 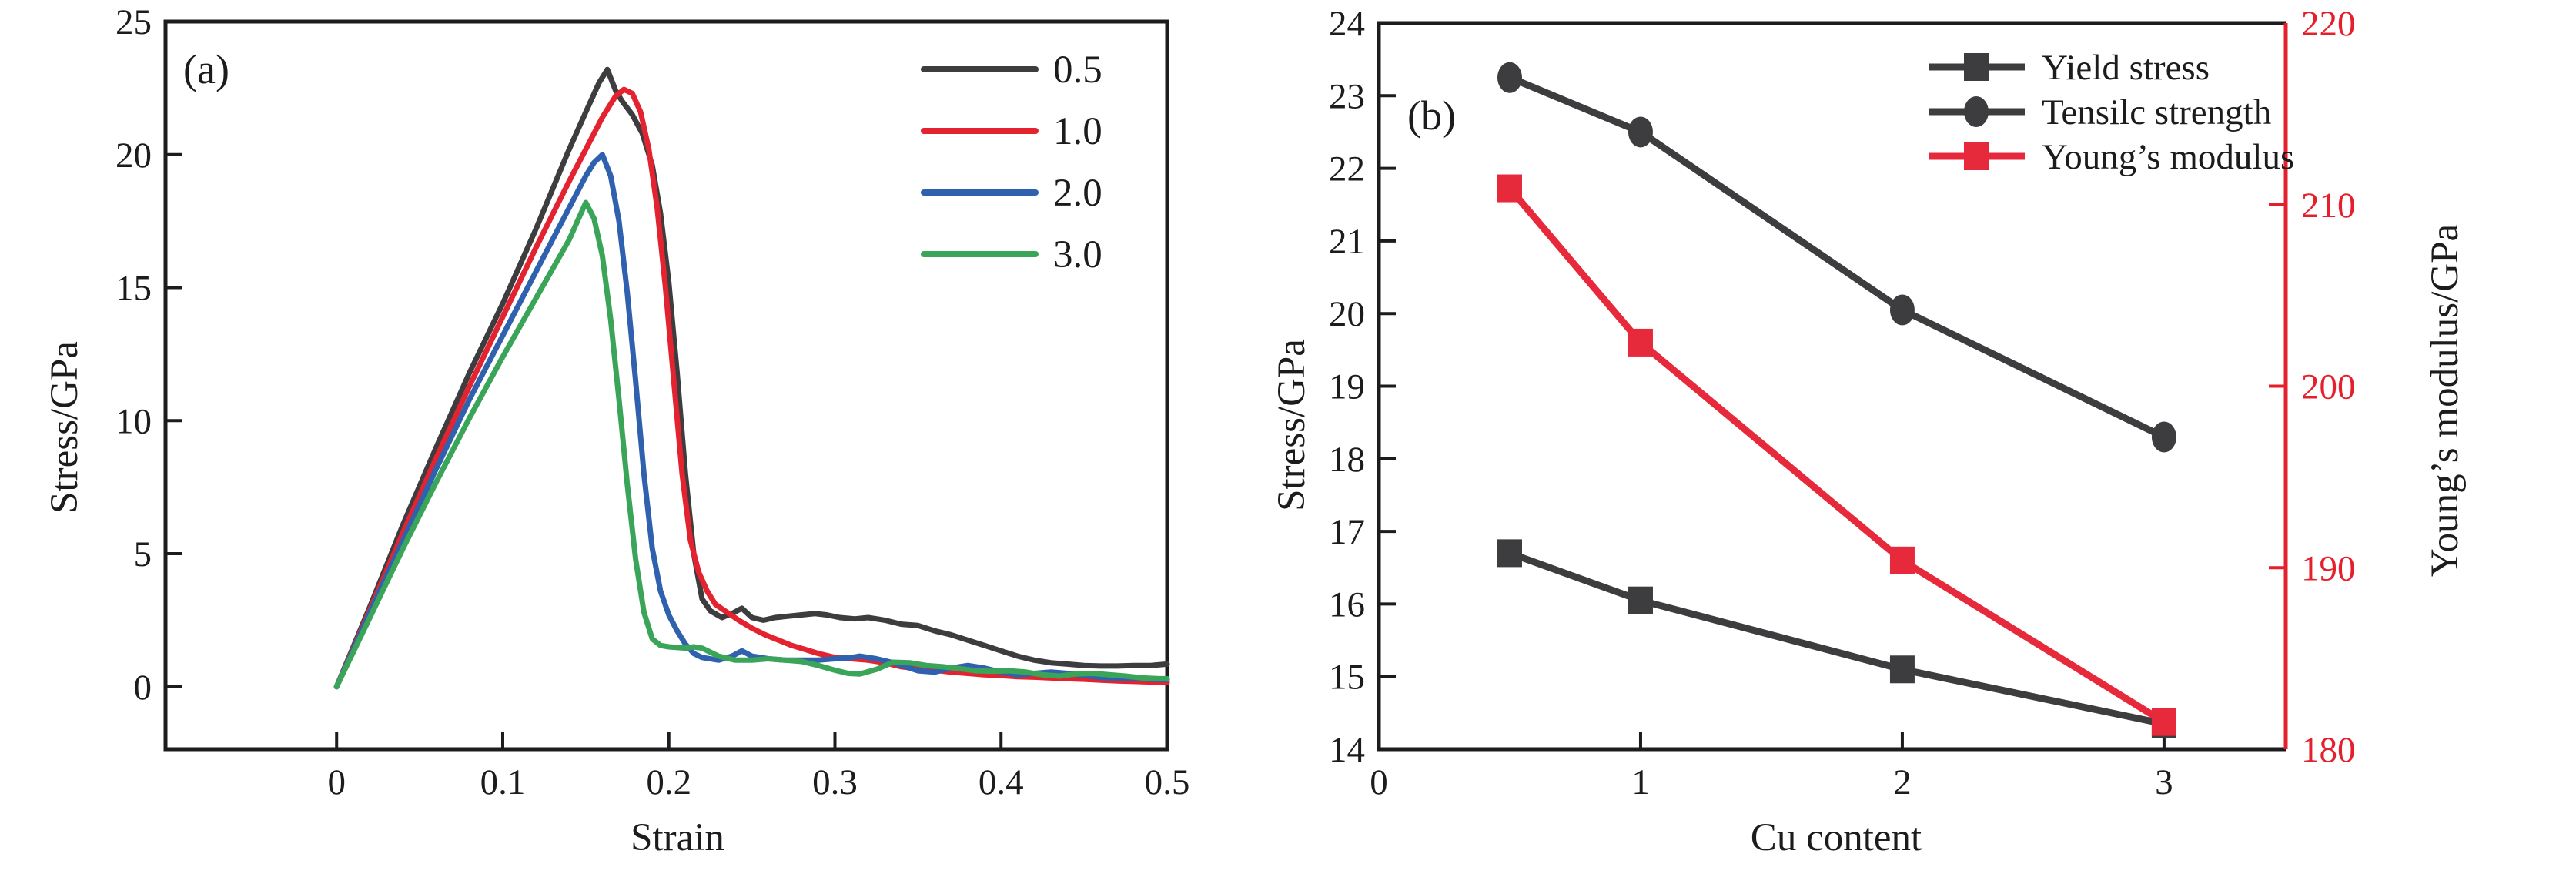 I want to click on a-x-axis-title: Strain, so click(x=678, y=837).